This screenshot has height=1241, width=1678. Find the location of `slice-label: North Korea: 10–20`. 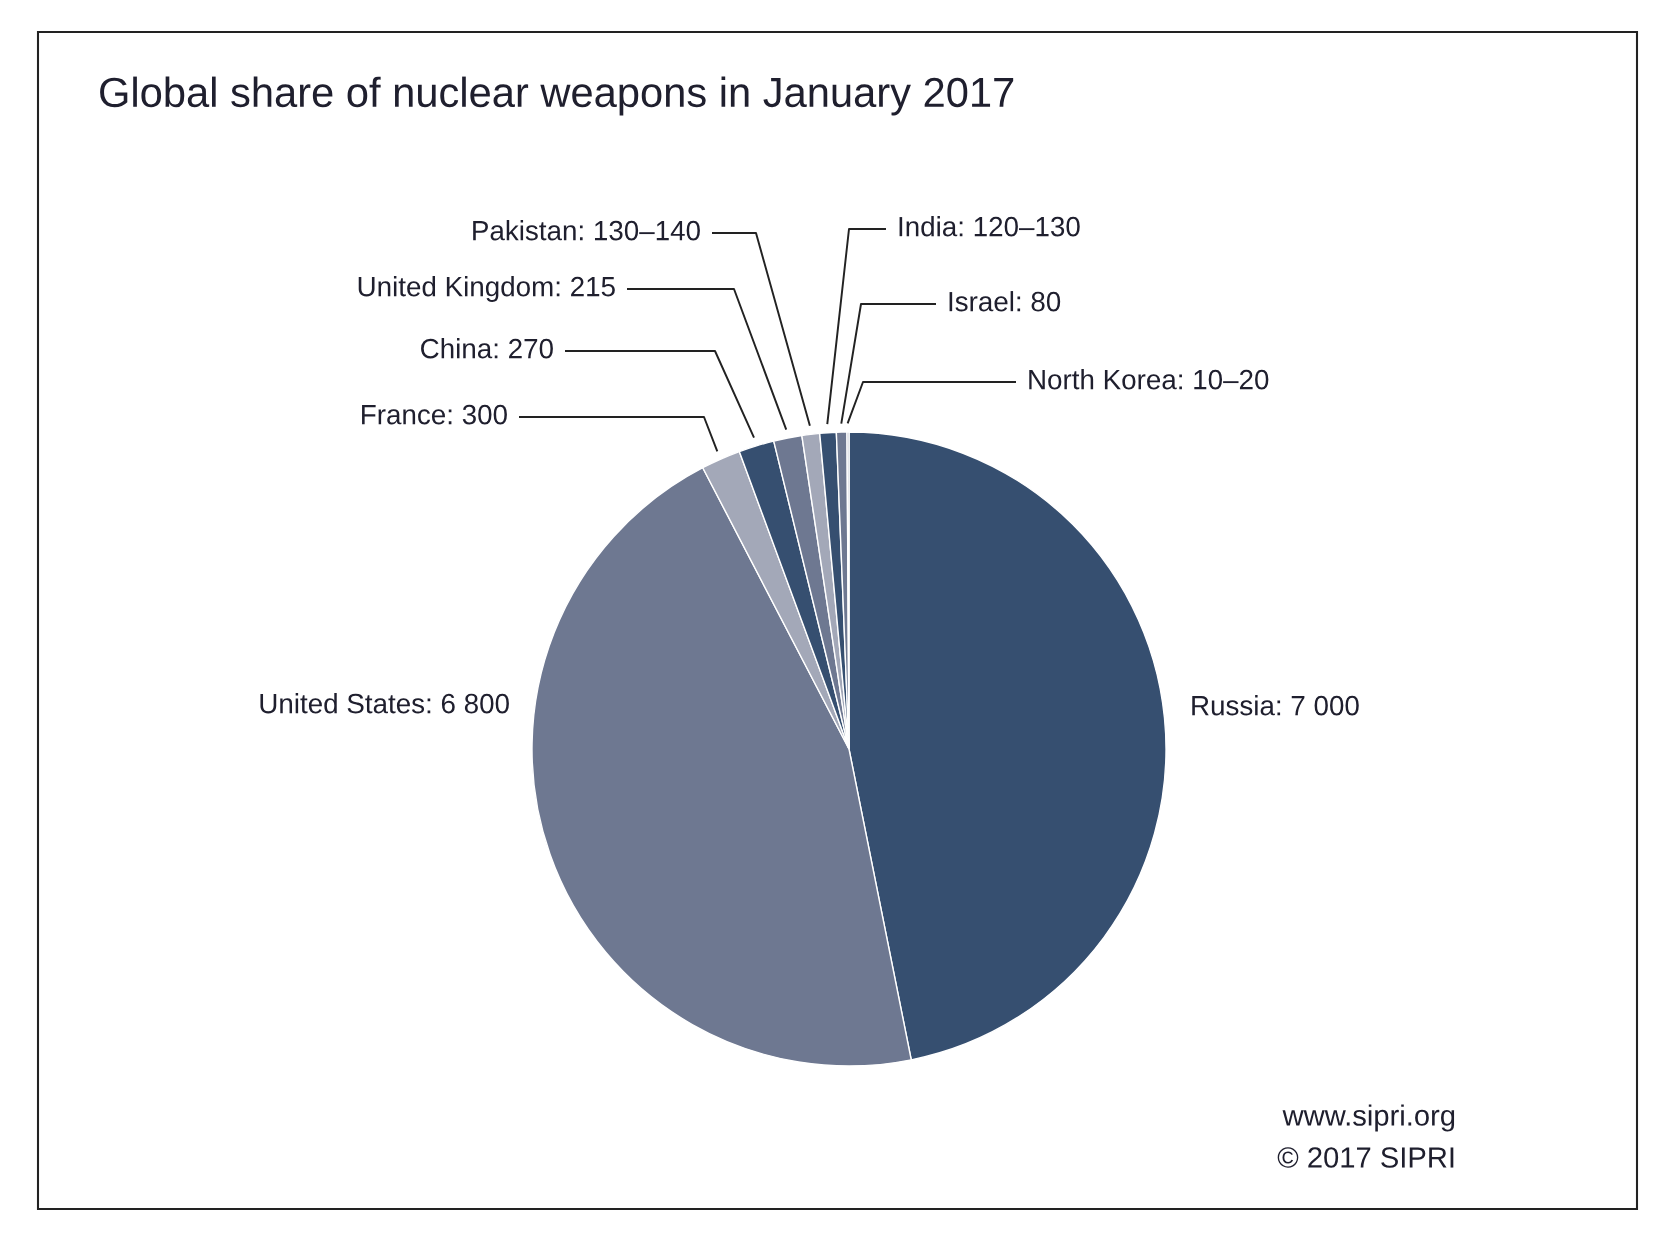

slice-label: North Korea: 10–20 is located at coordinates (1149, 379).